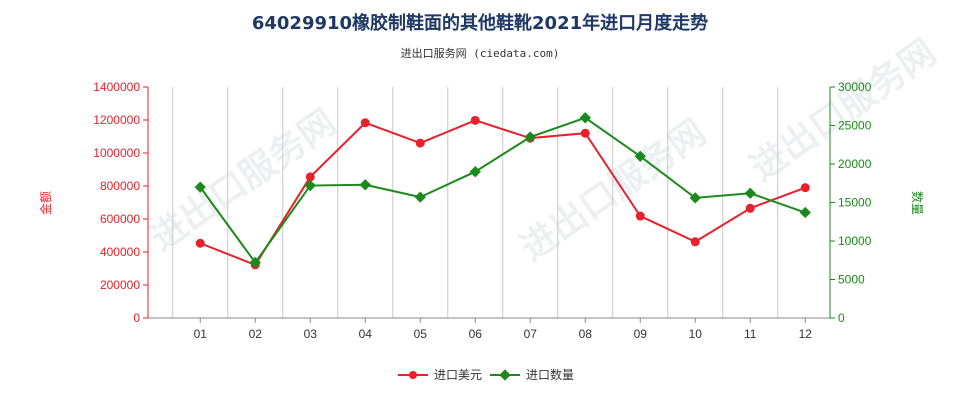  Describe the element at coordinates (116, 87) in the screenshot. I see `y-tick-left-label: 1400000` at that location.